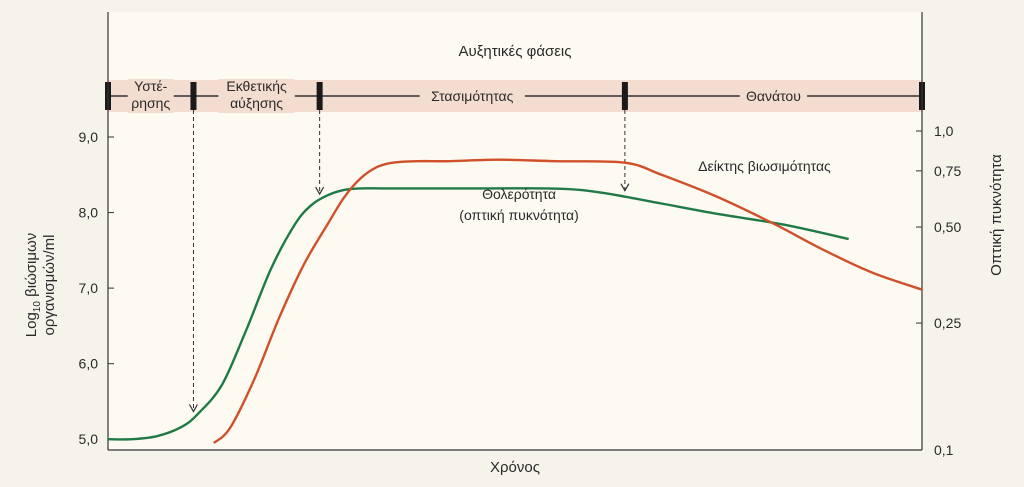 Image resolution: width=1024 pixels, height=487 pixels. I want to click on left-tick-label: 5,0, so click(89, 439).